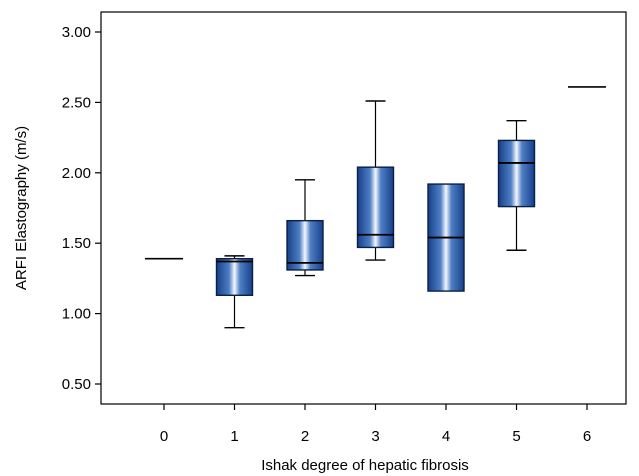 The image size is (639, 476). I want to click on x-tick-label: 2, so click(305, 436).